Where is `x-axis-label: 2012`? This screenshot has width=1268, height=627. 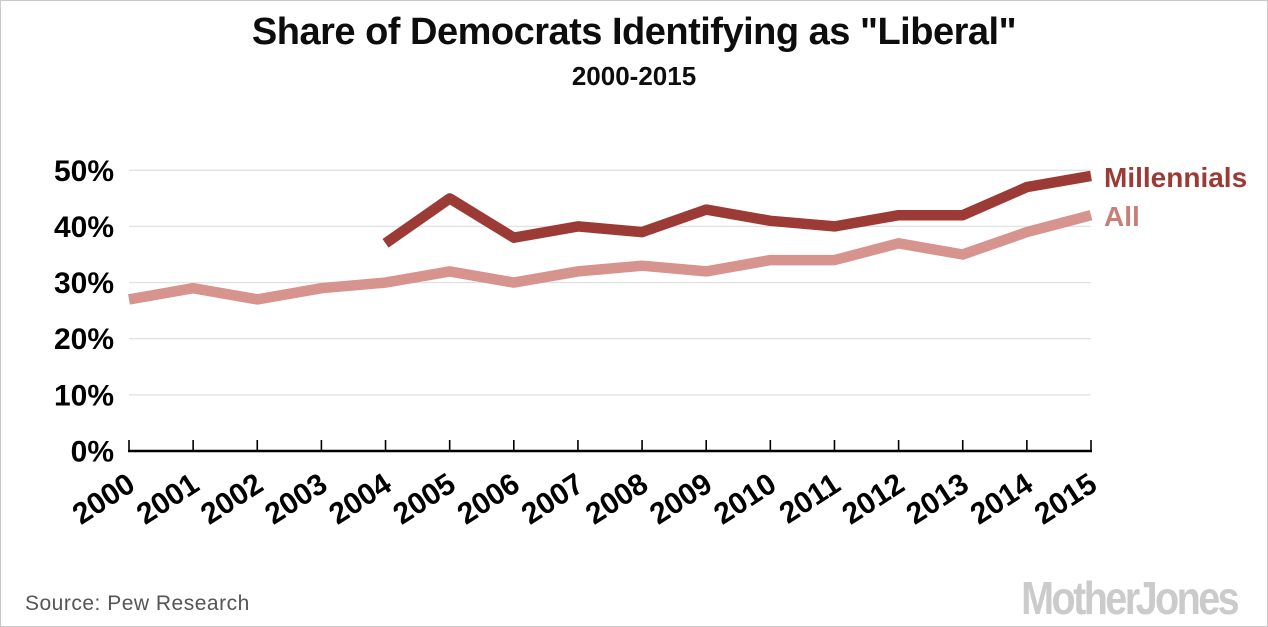 x-axis-label: 2012 is located at coordinates (873, 499).